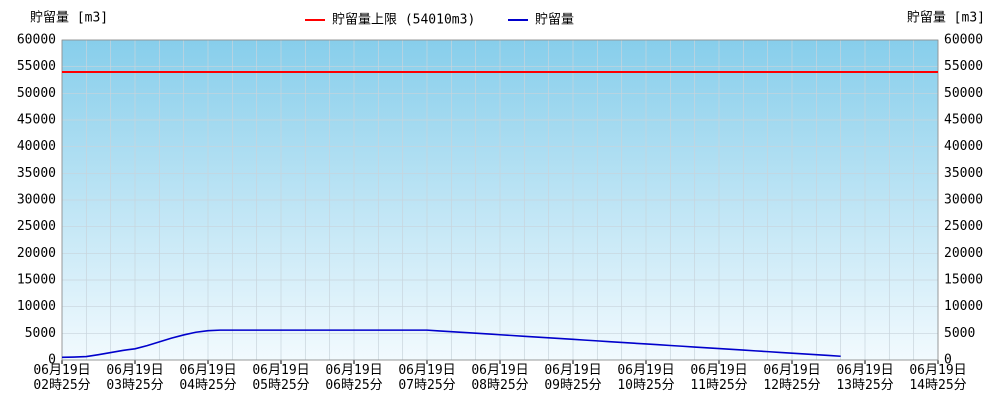  Describe the element at coordinates (208, 378) in the screenshot. I see `x-tick-label: 06月19日 04時25分` at that location.